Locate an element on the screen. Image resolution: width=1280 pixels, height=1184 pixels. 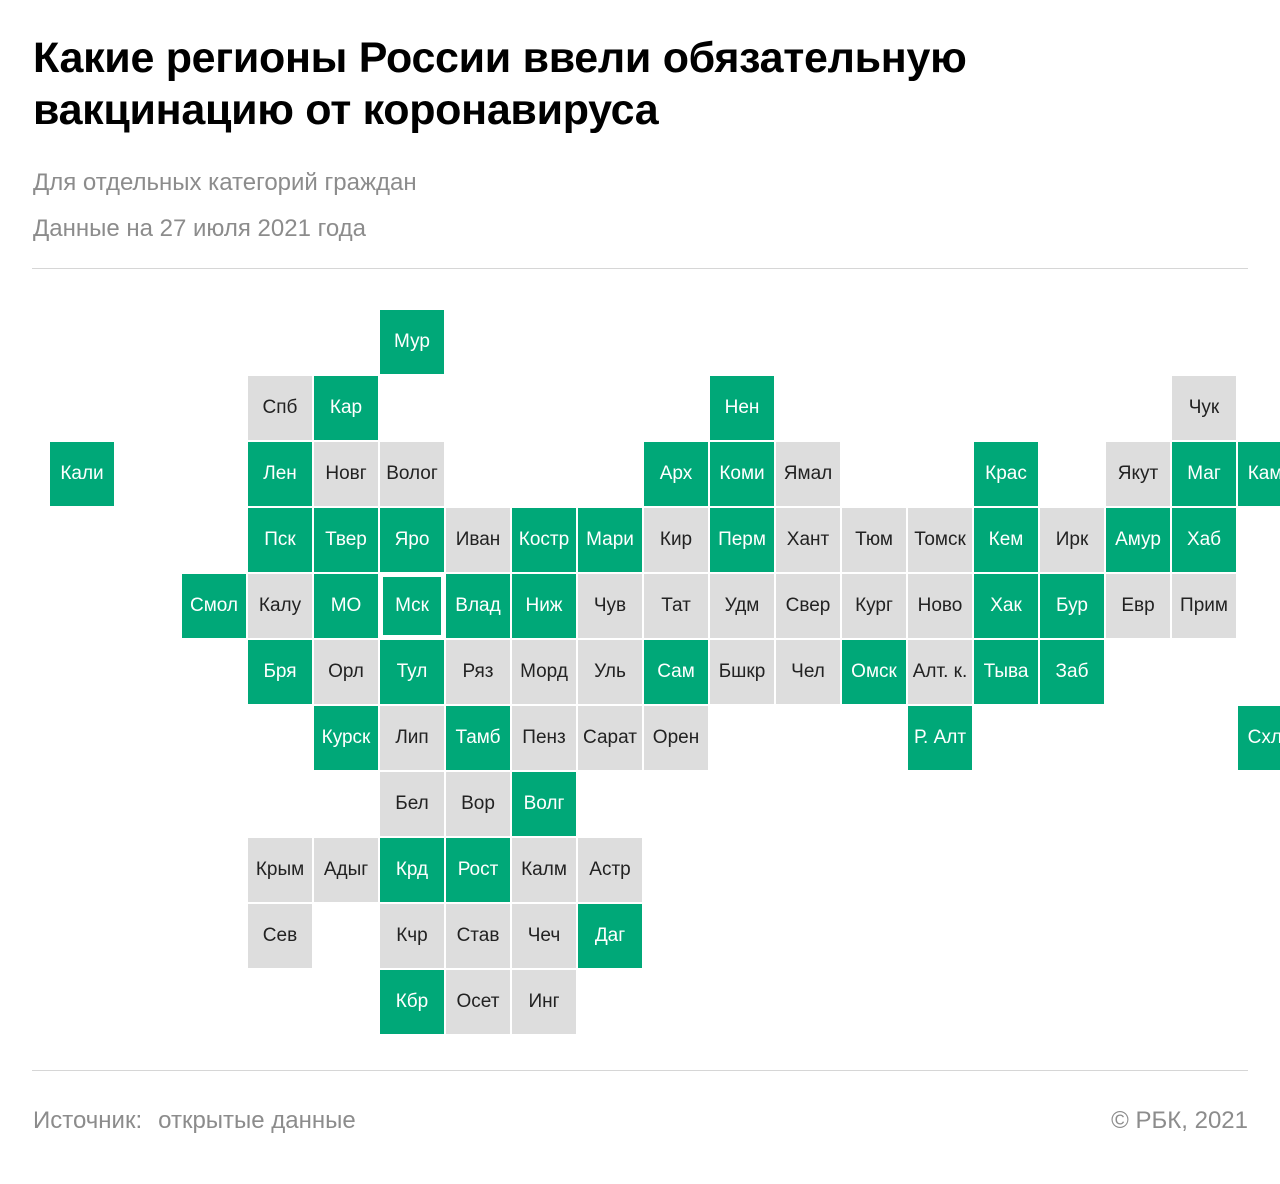
region-tile: Томск is located at coordinates (940, 540).